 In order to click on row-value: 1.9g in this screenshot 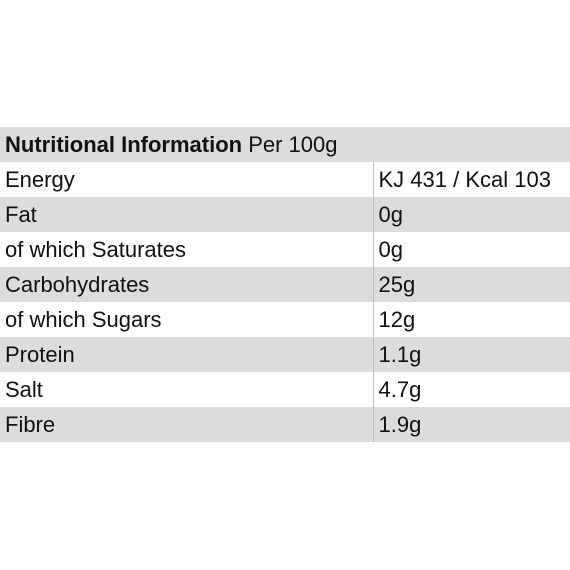, I will do `click(471, 424)`.